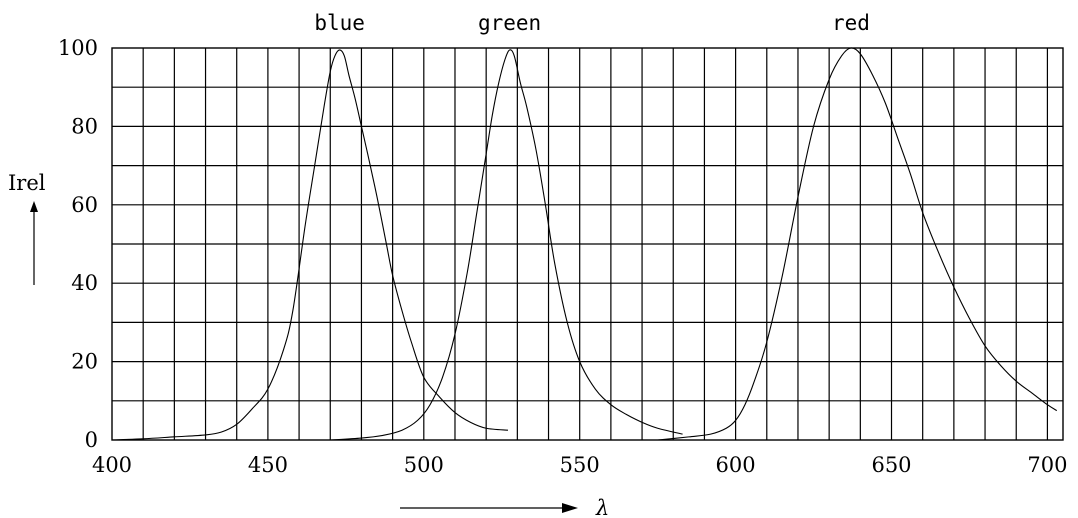  What do you see at coordinates (891, 465) in the screenshot?
I see `x-tick-label: 650` at bounding box center [891, 465].